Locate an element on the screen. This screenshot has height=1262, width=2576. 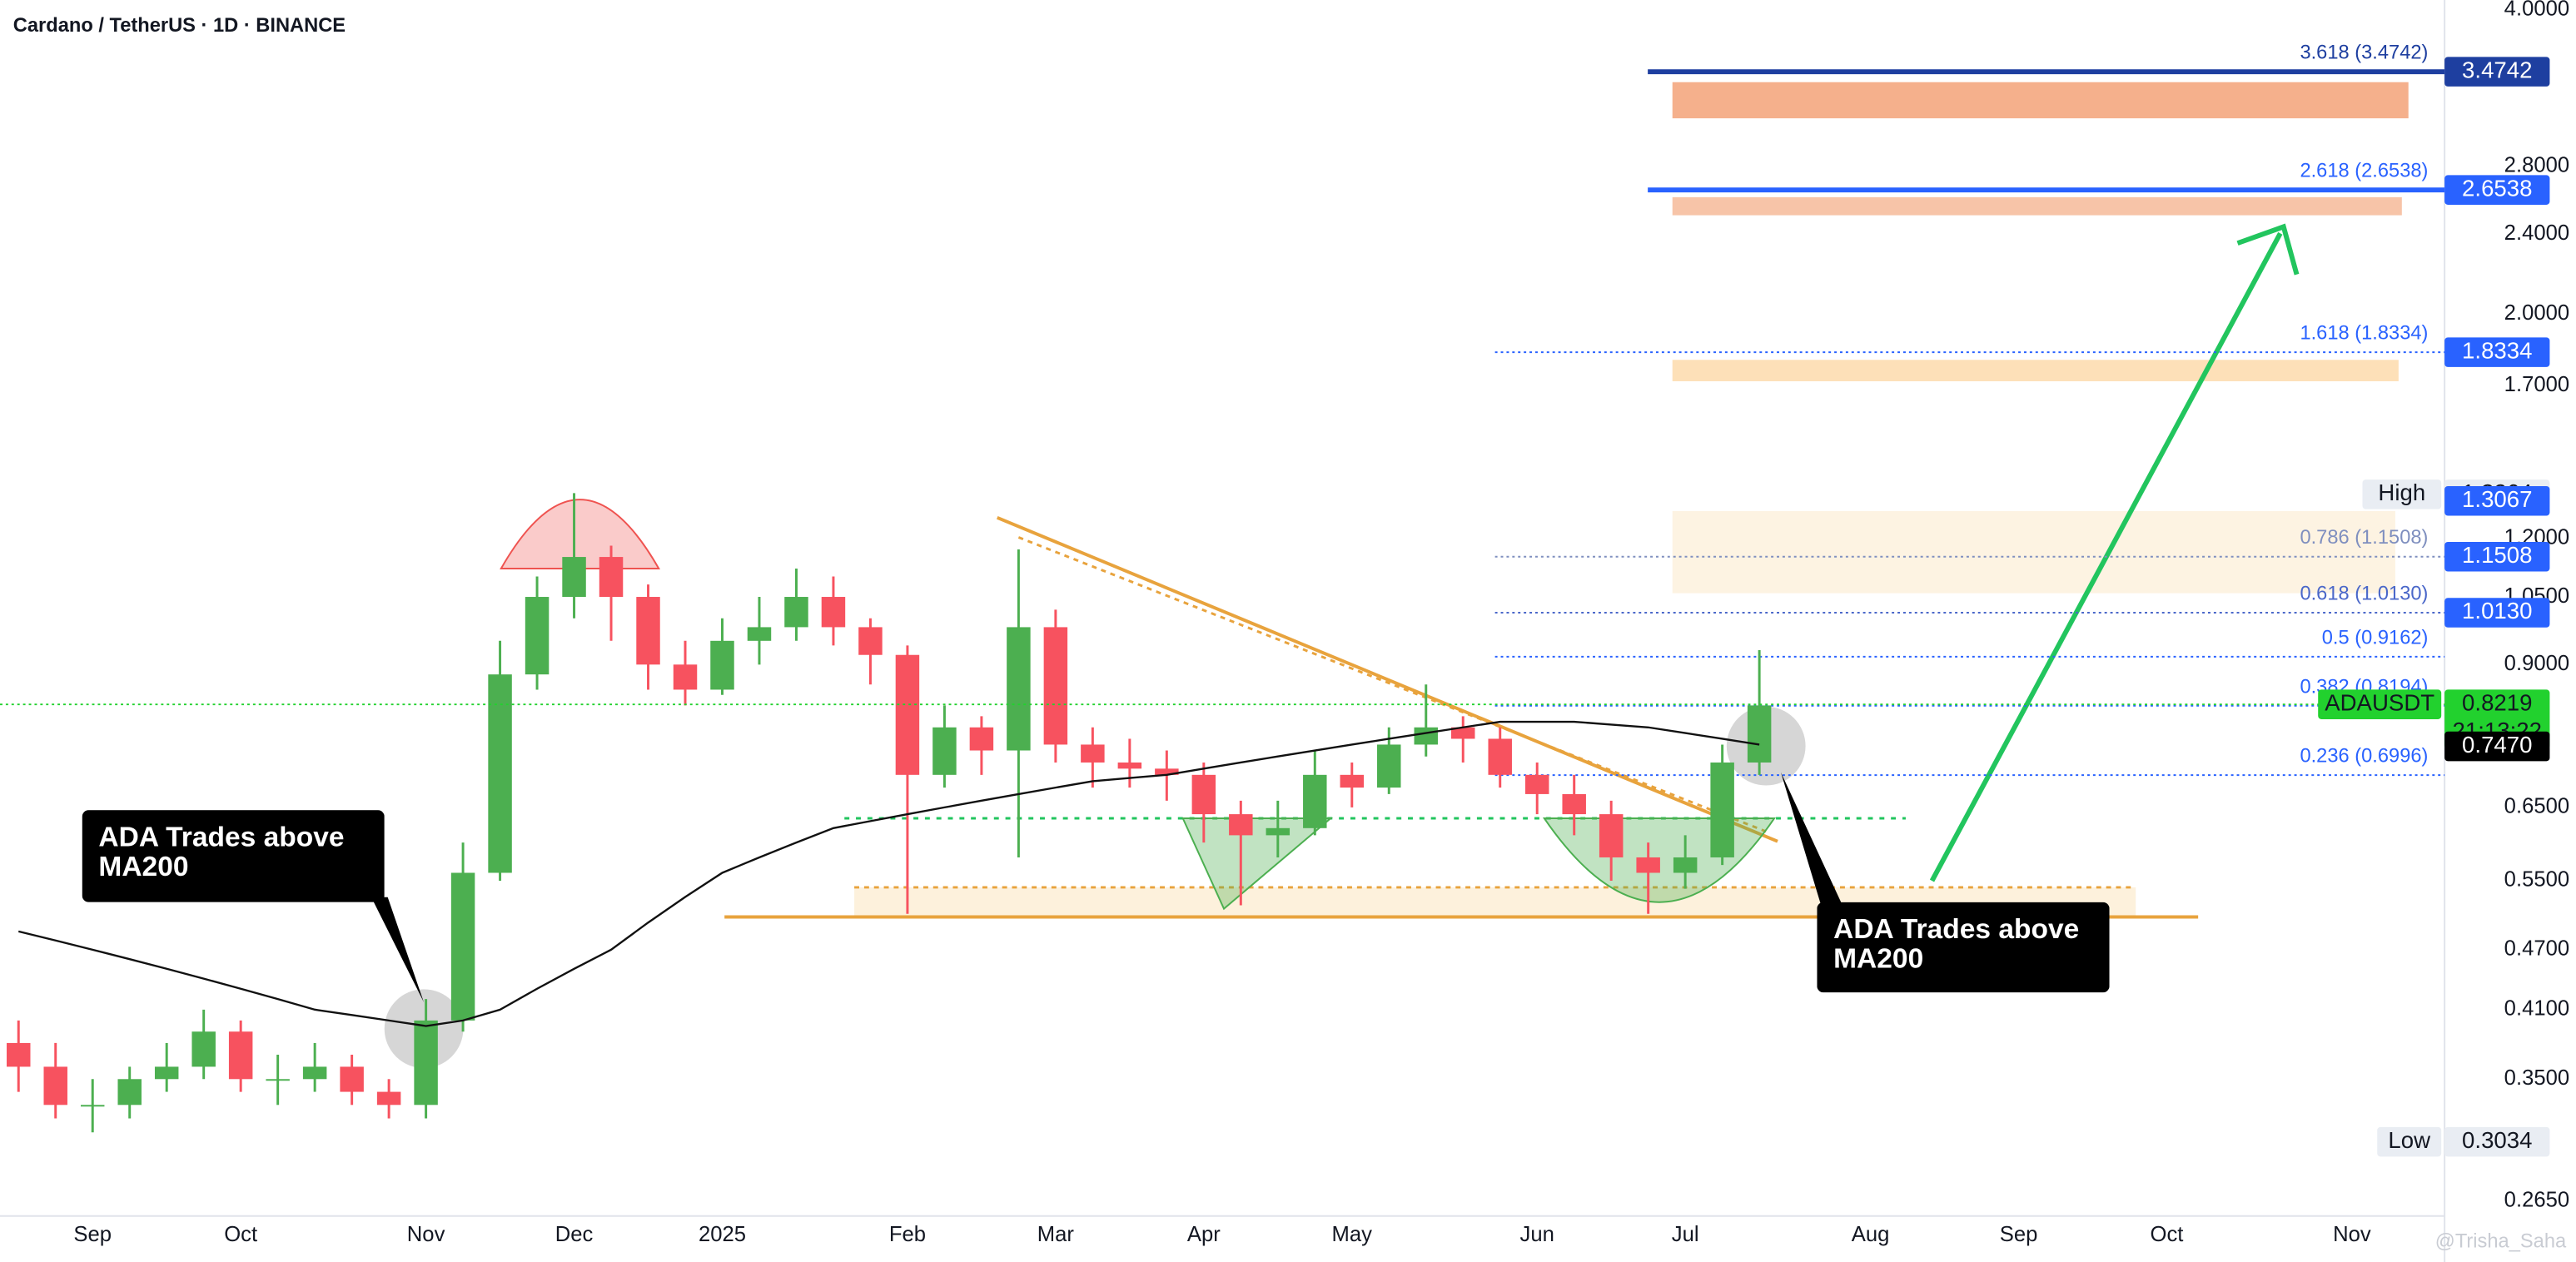
price-tag-label: 0.3034 is located at coordinates (2497, 1140).